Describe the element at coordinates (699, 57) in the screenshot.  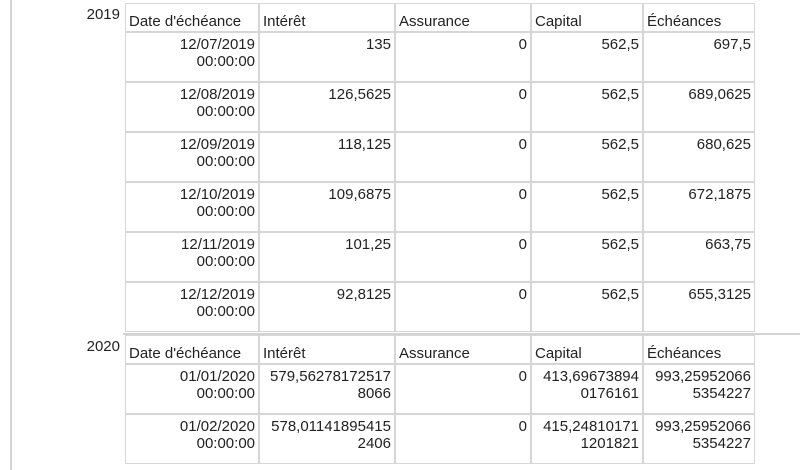
I see `payment-cell: 697,5` at that location.